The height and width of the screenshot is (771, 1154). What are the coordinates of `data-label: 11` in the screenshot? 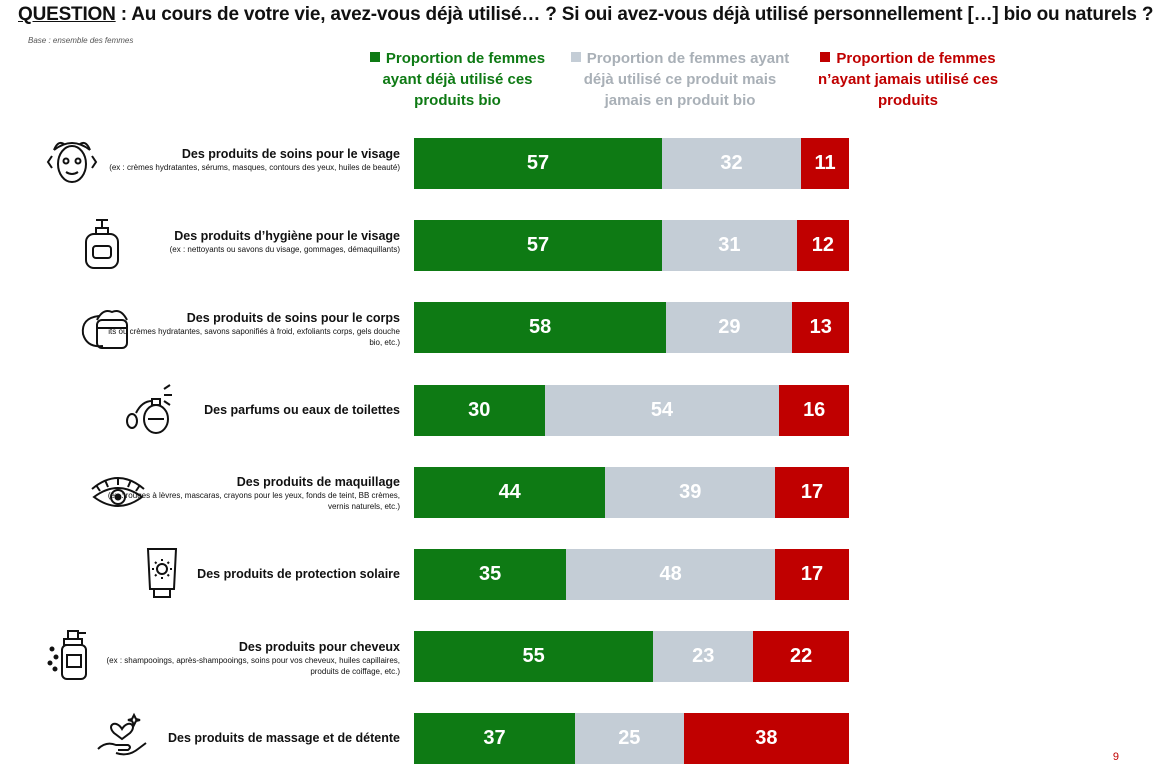 It's located at (825, 163).